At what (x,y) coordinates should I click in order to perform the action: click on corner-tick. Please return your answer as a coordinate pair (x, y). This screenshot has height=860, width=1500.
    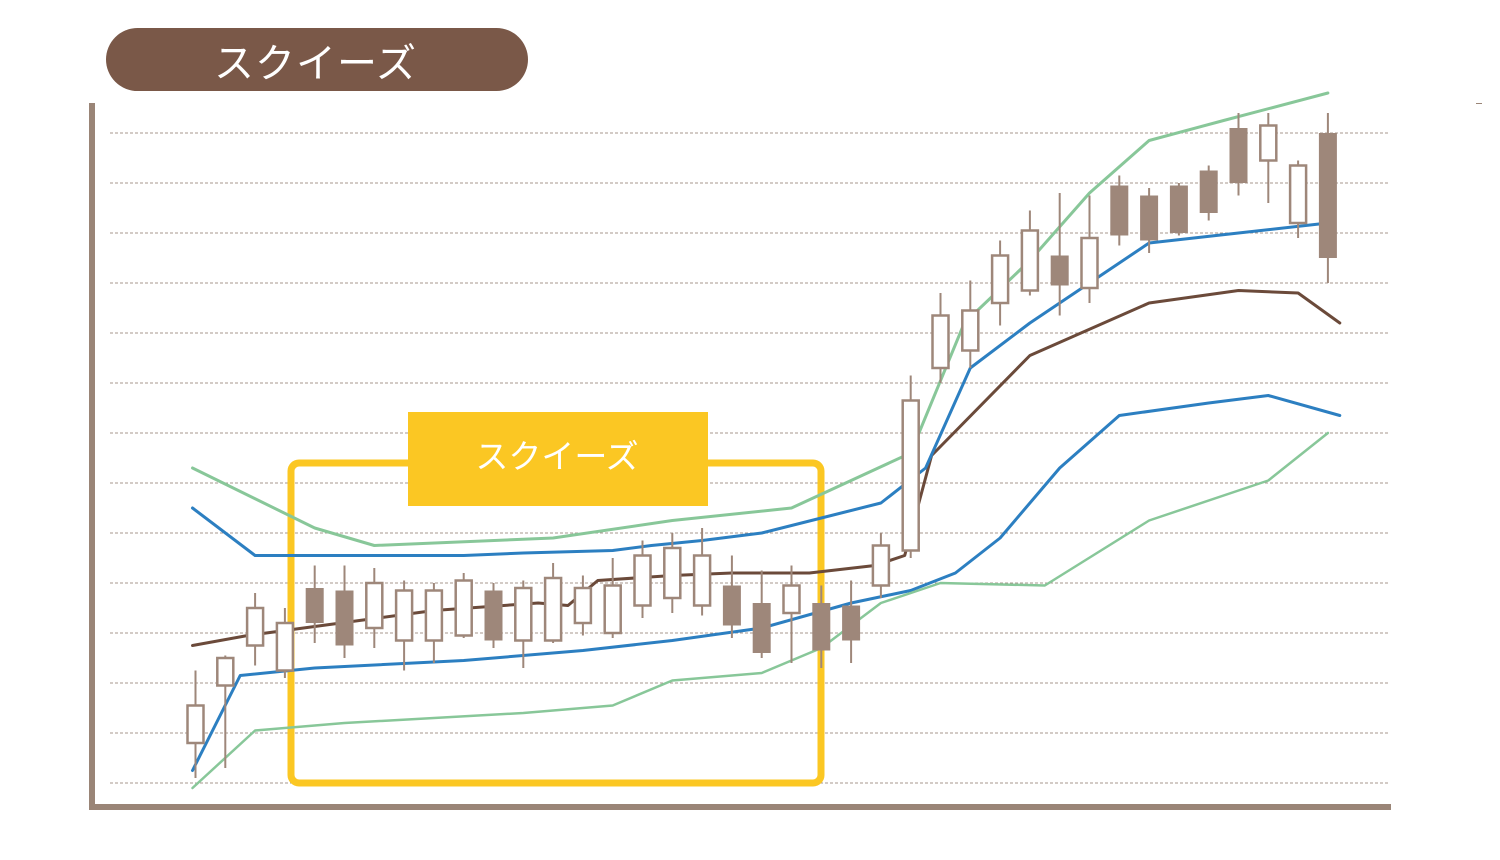
    Looking at the image, I should click on (1479, 103).